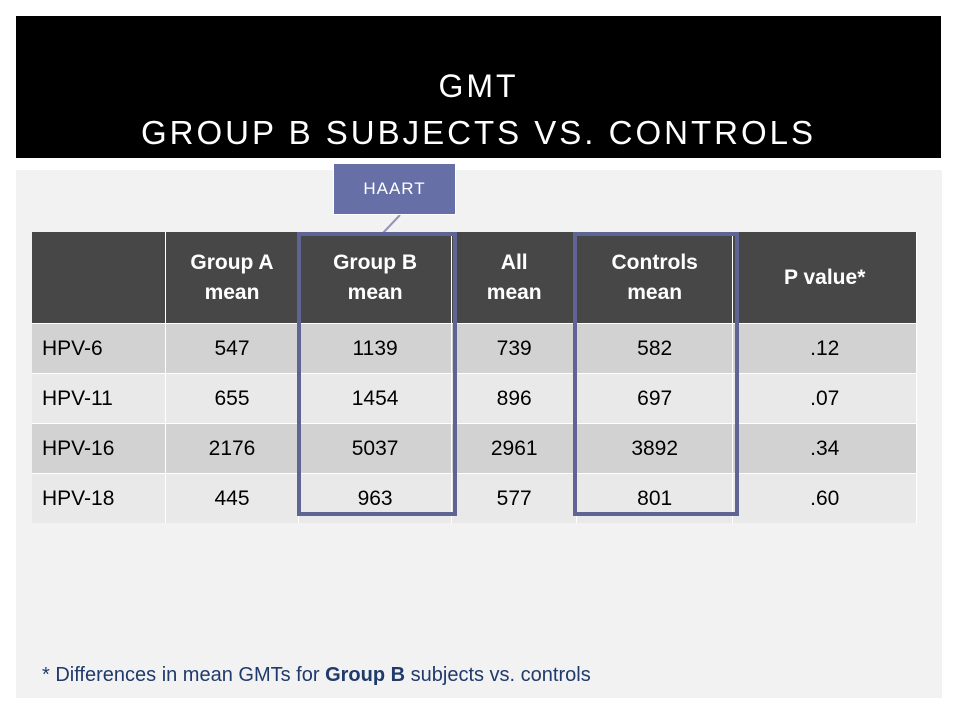 Image resolution: width=960 pixels, height=720 pixels. Describe the element at coordinates (655, 348) in the screenshot. I see `table-cell: 582` at that location.